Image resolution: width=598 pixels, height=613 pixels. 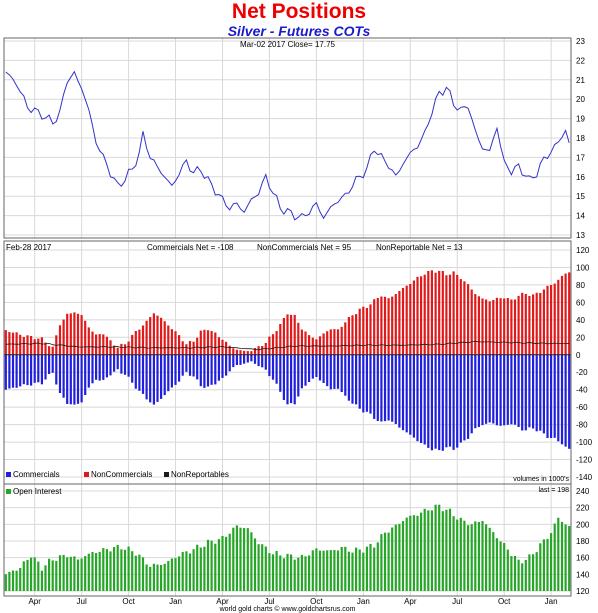 I want to click on cot-header-noncommercials: NonCommercials Net = 95, so click(x=304, y=247).